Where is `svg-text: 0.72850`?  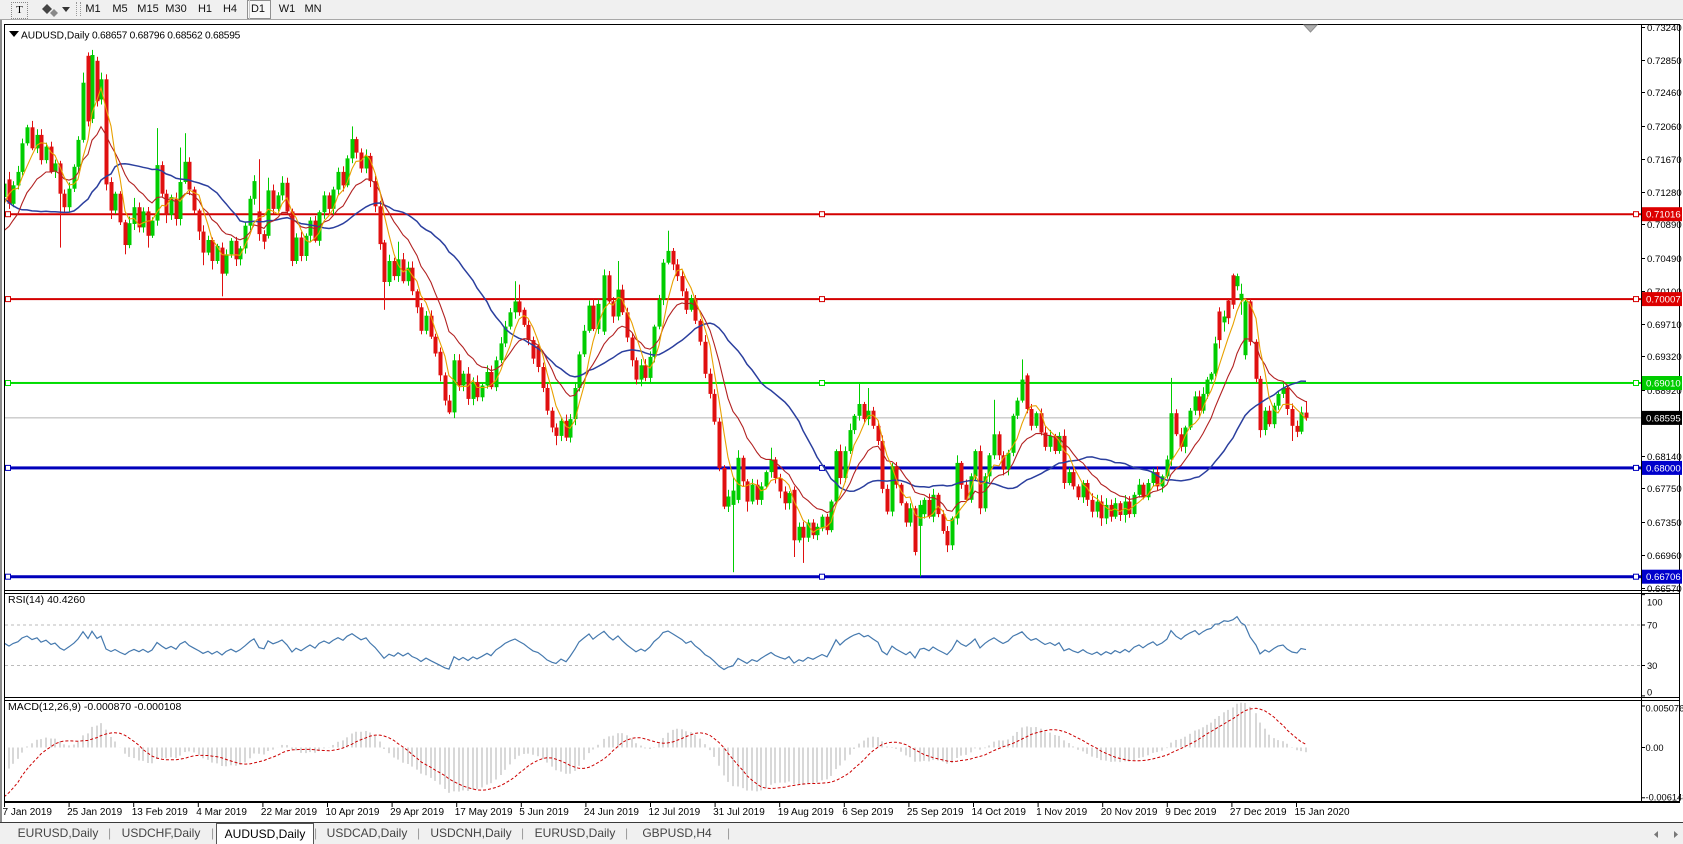 svg-text: 0.72850 is located at coordinates (1664, 61).